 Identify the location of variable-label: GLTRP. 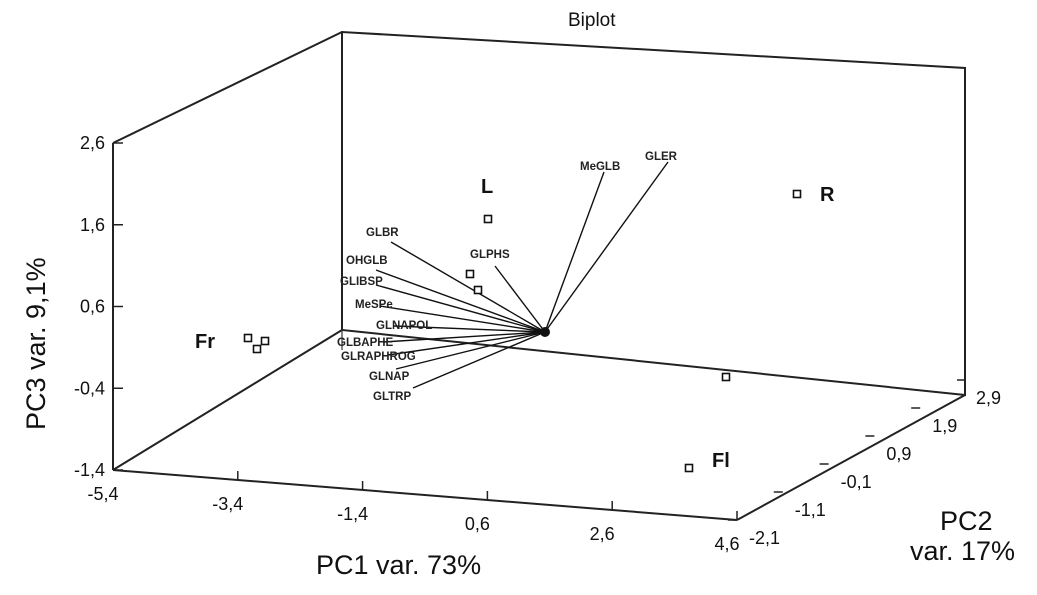
(392, 397).